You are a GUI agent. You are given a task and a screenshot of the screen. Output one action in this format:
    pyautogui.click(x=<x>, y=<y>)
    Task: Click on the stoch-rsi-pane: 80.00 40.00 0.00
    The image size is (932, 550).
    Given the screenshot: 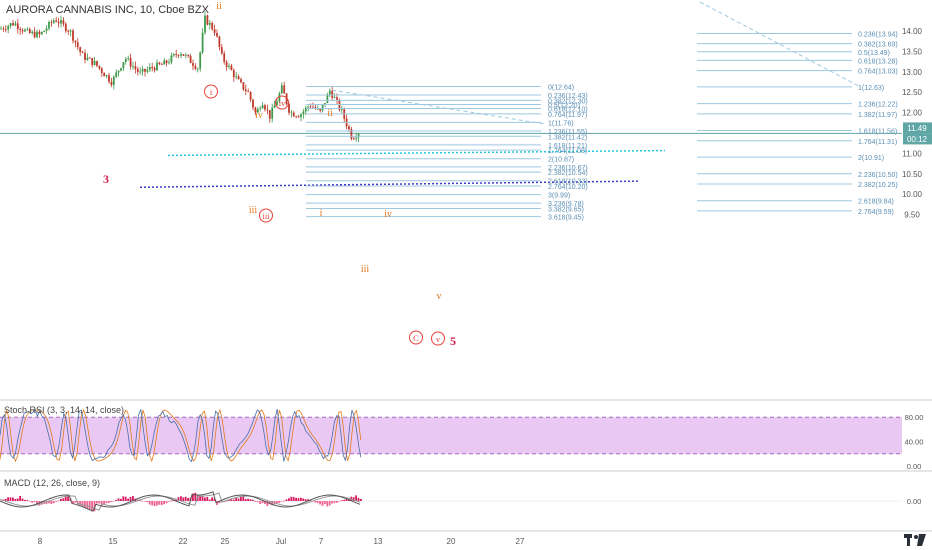 What is the action you would take?
    pyautogui.click(x=461, y=439)
    